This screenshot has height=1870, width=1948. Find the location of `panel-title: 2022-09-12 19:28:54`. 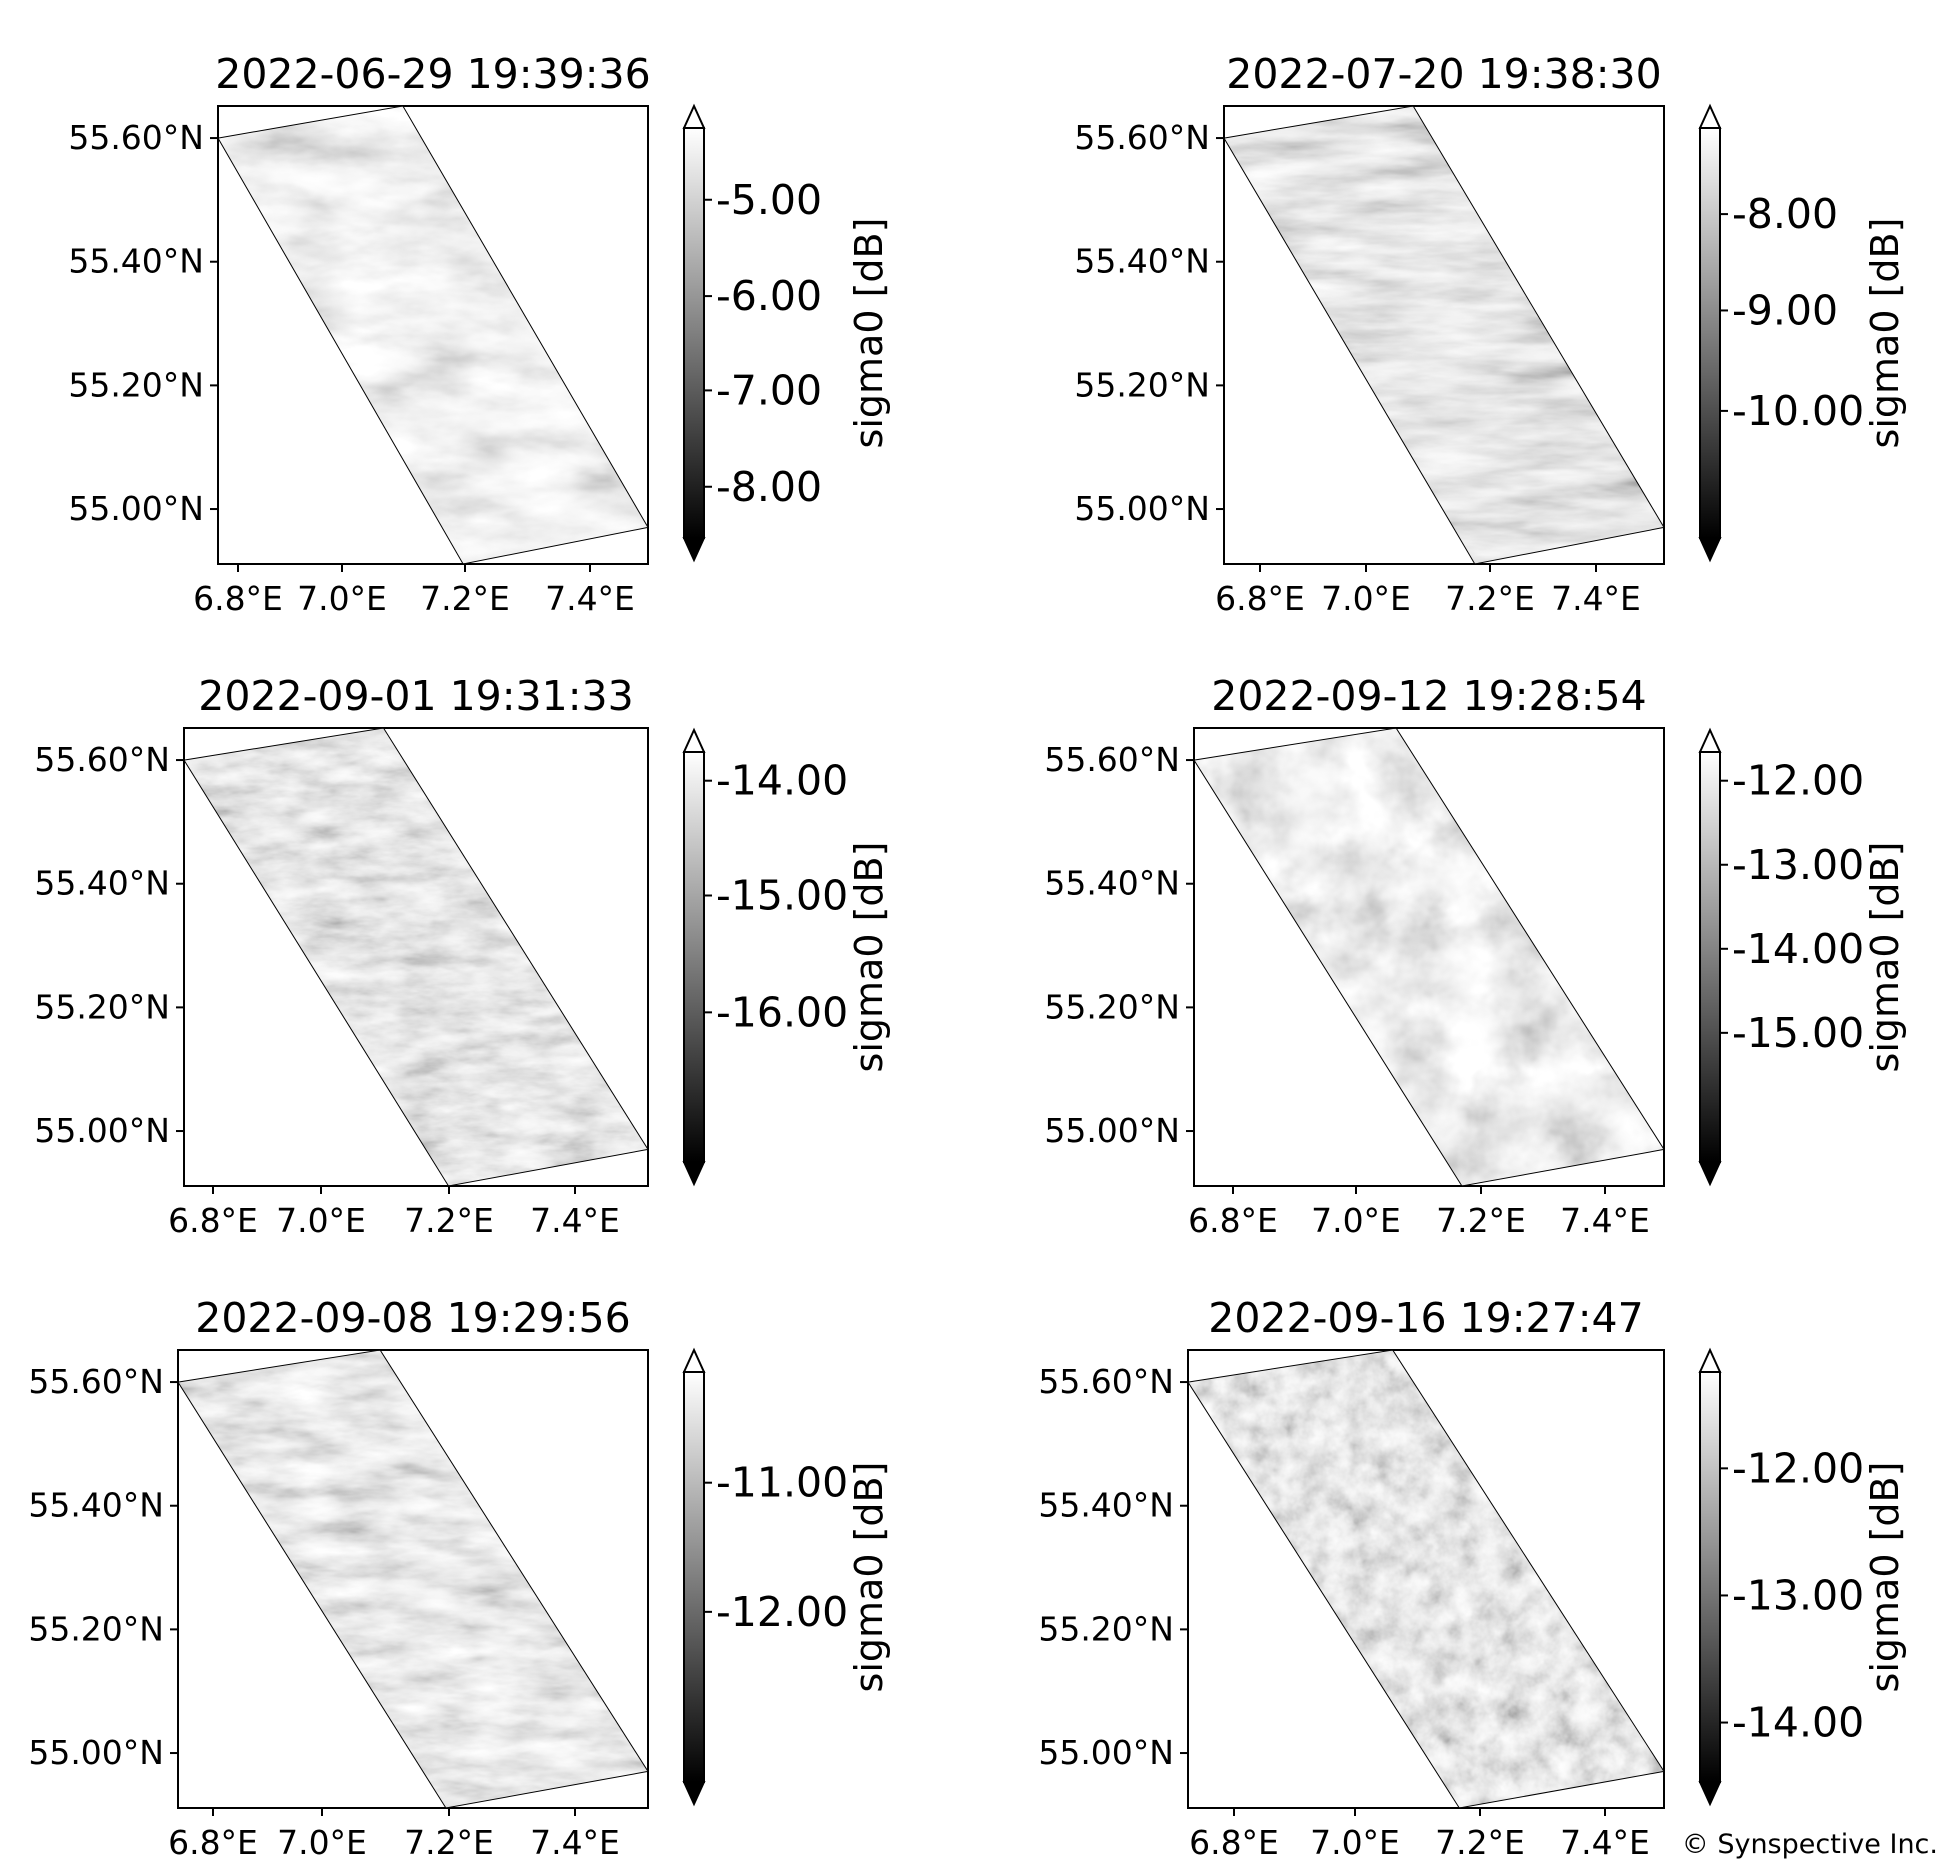

panel-title: 2022-09-12 19:28:54 is located at coordinates (1428, 696).